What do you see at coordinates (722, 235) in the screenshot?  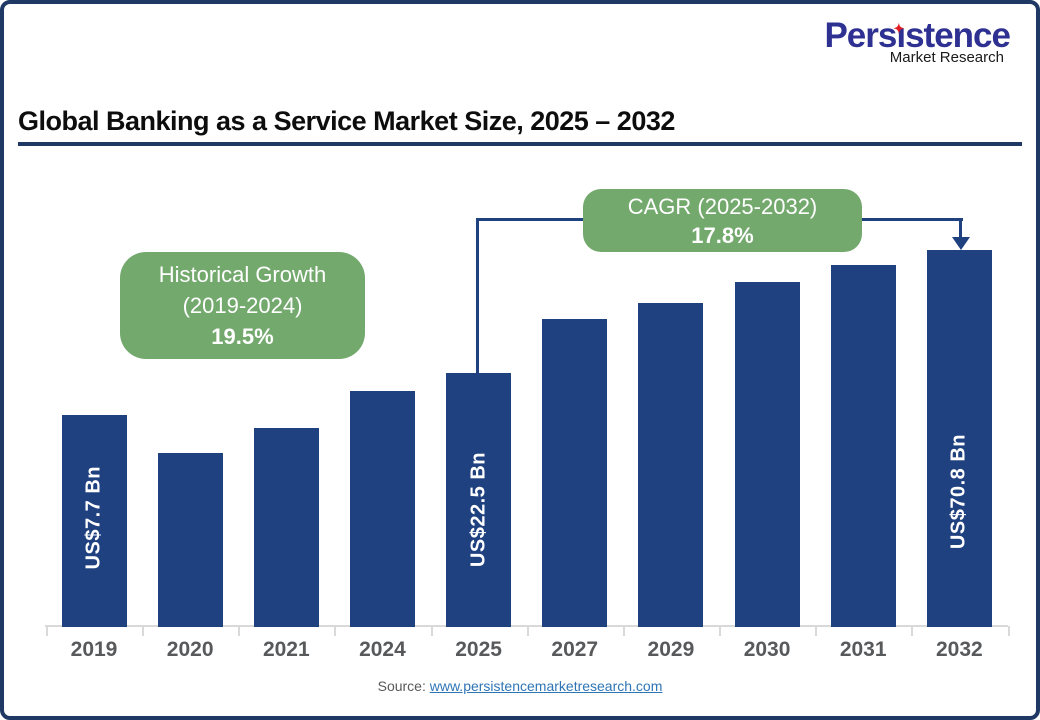 I see `cagr-value: 17.8%` at bounding box center [722, 235].